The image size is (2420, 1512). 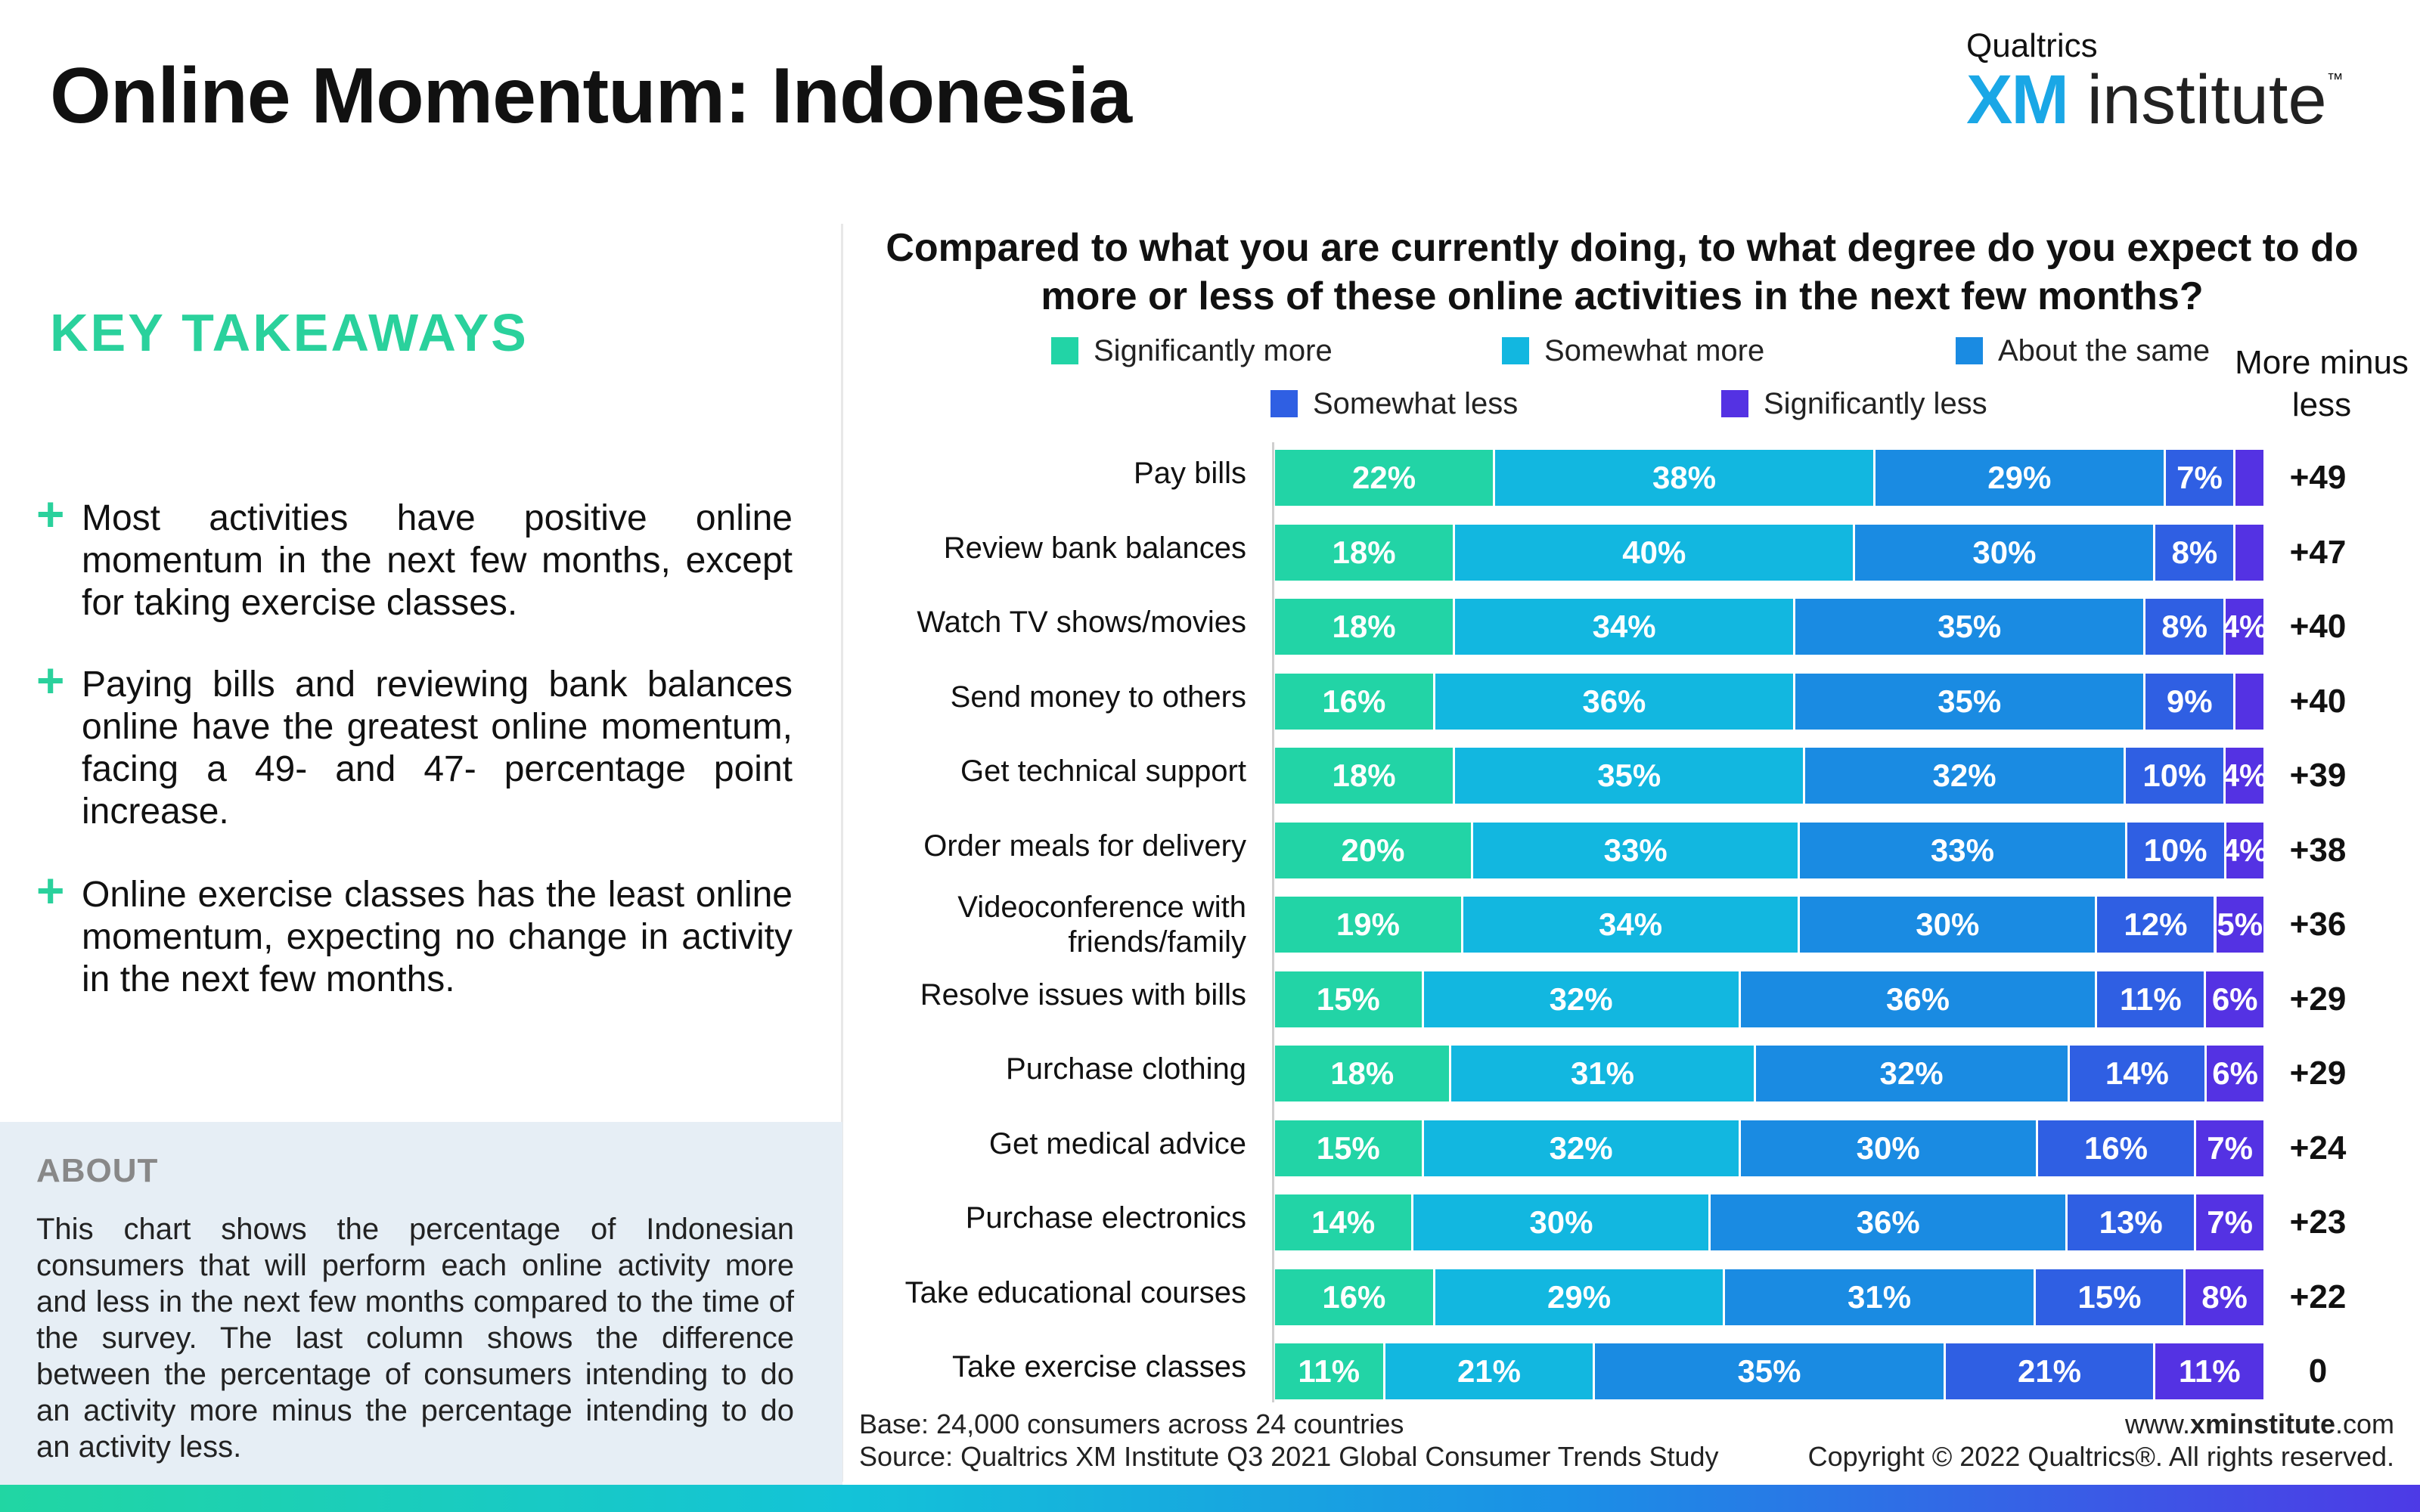 What do you see at coordinates (2101, 1424) in the screenshot?
I see `footer-url: www.xminstitute.com` at bounding box center [2101, 1424].